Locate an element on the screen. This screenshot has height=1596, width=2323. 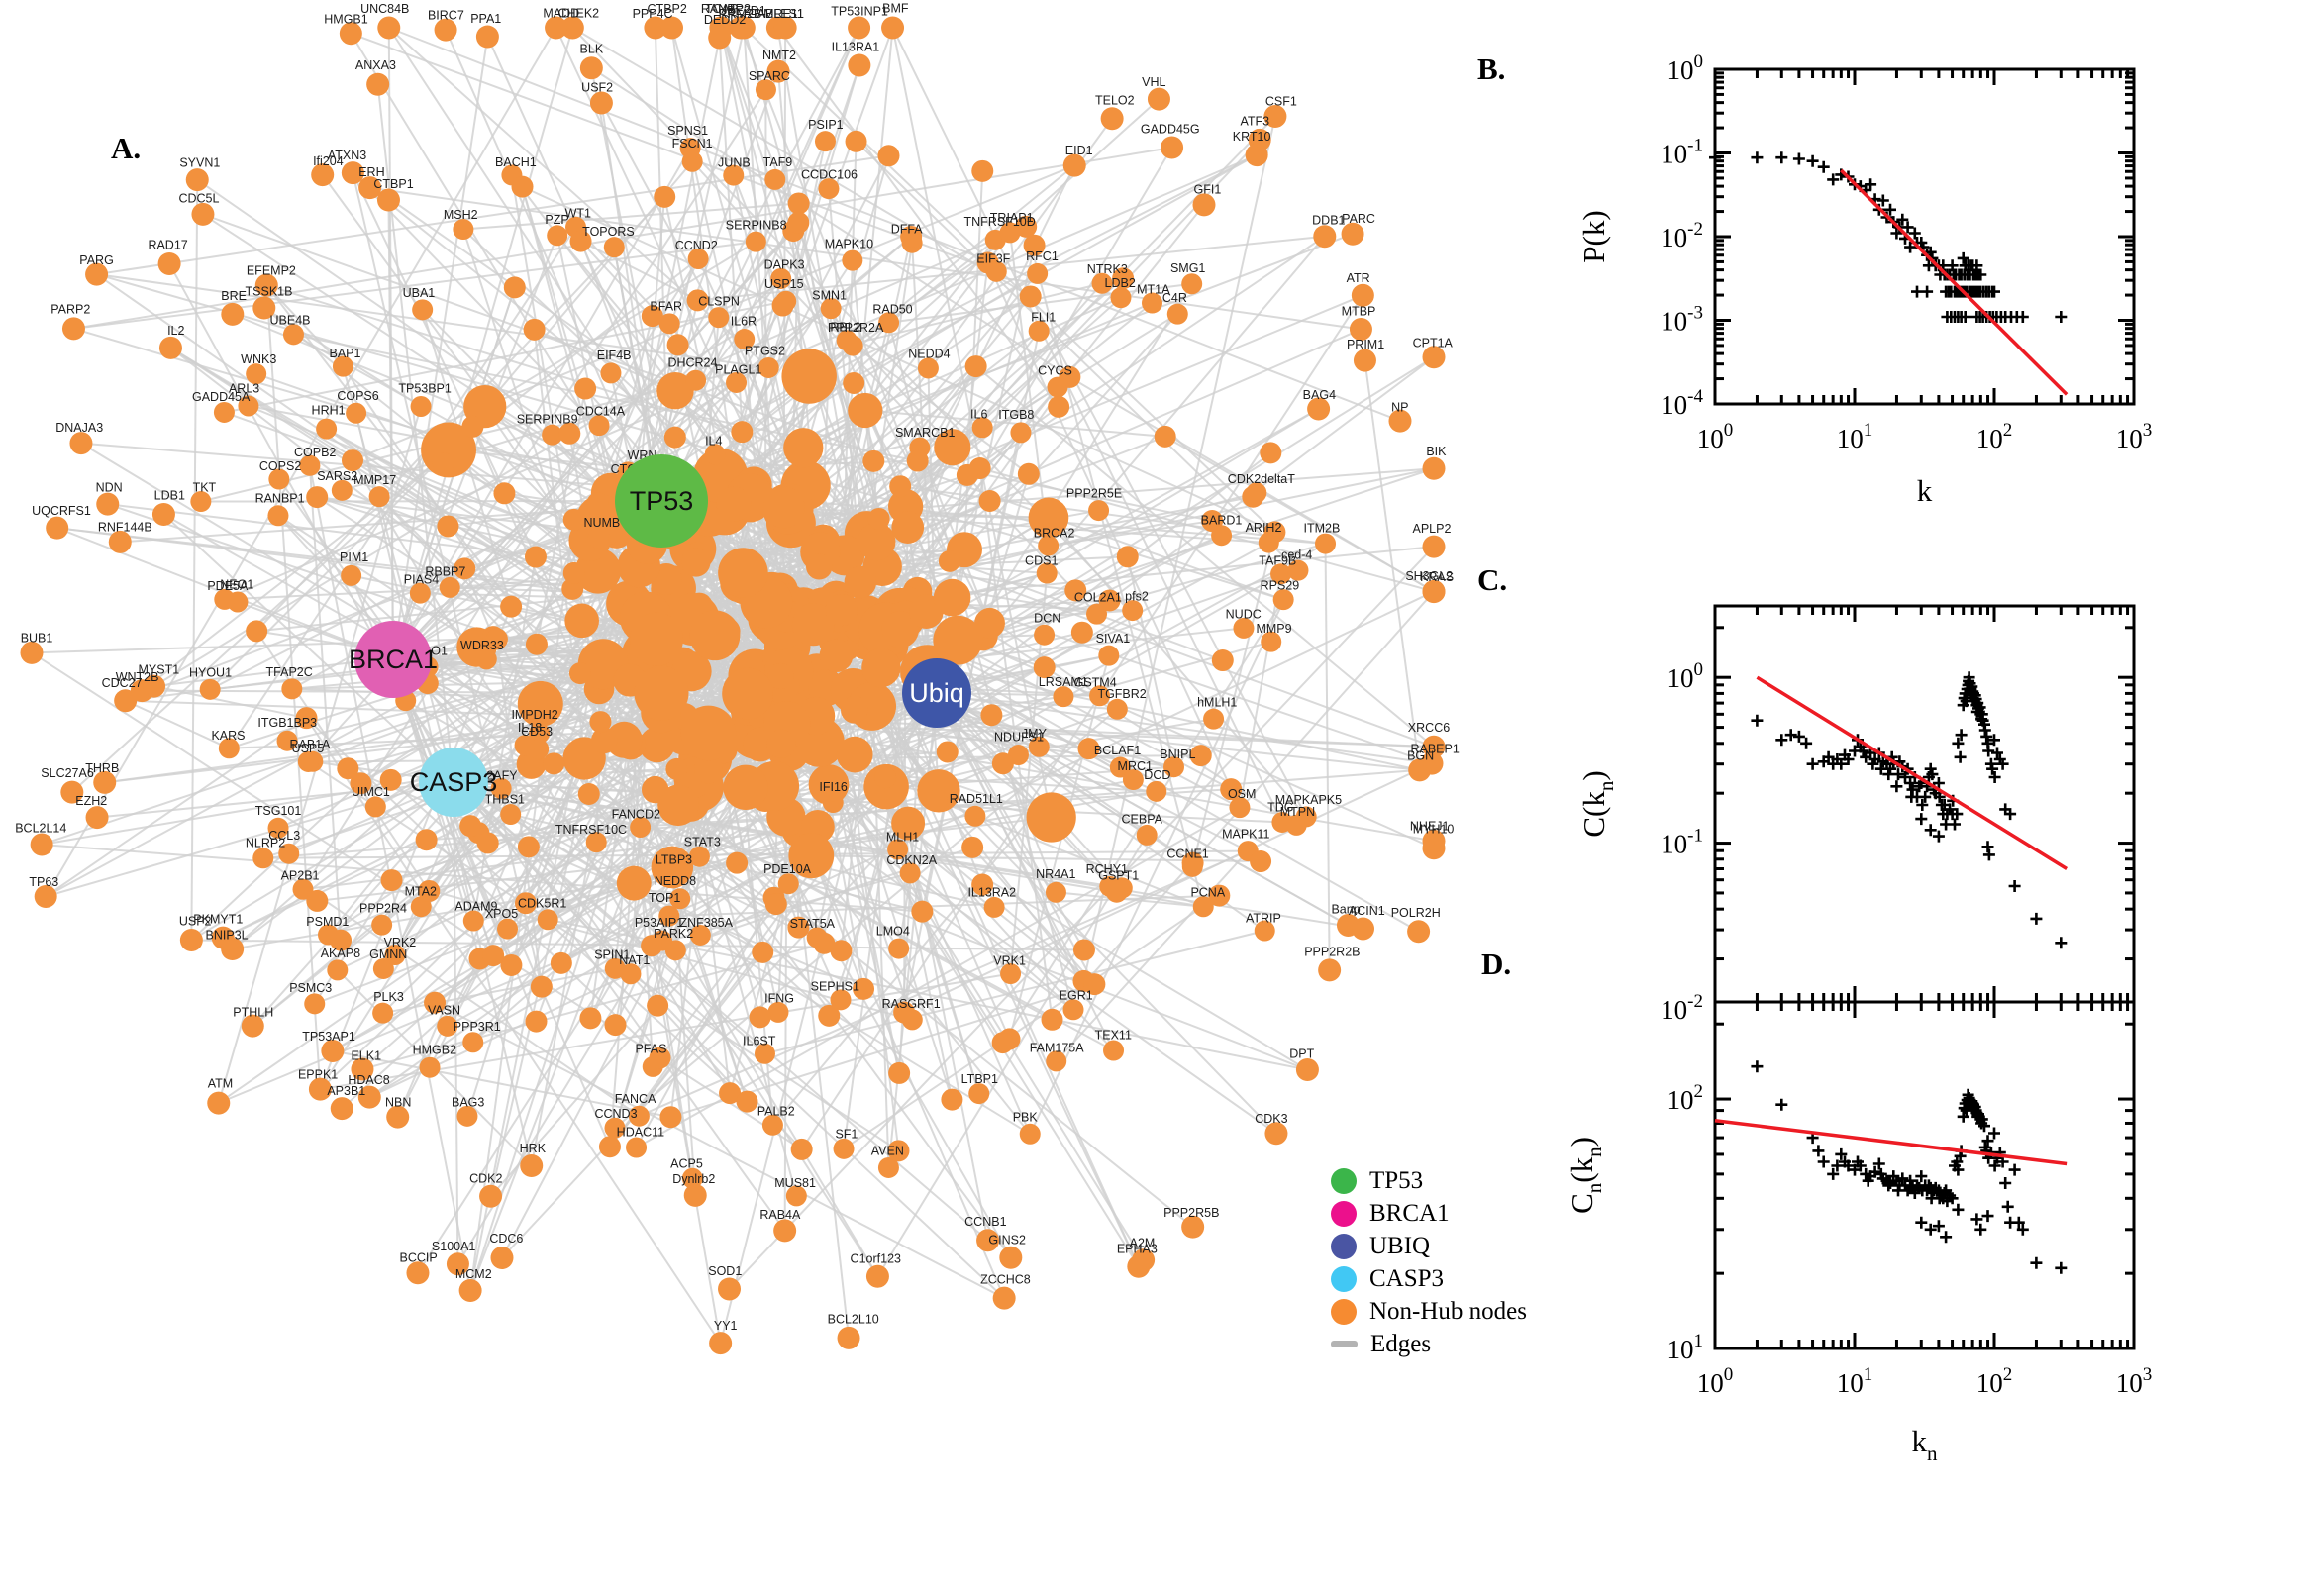
network-node-label: MAPK10 is located at coordinates (849, 243).